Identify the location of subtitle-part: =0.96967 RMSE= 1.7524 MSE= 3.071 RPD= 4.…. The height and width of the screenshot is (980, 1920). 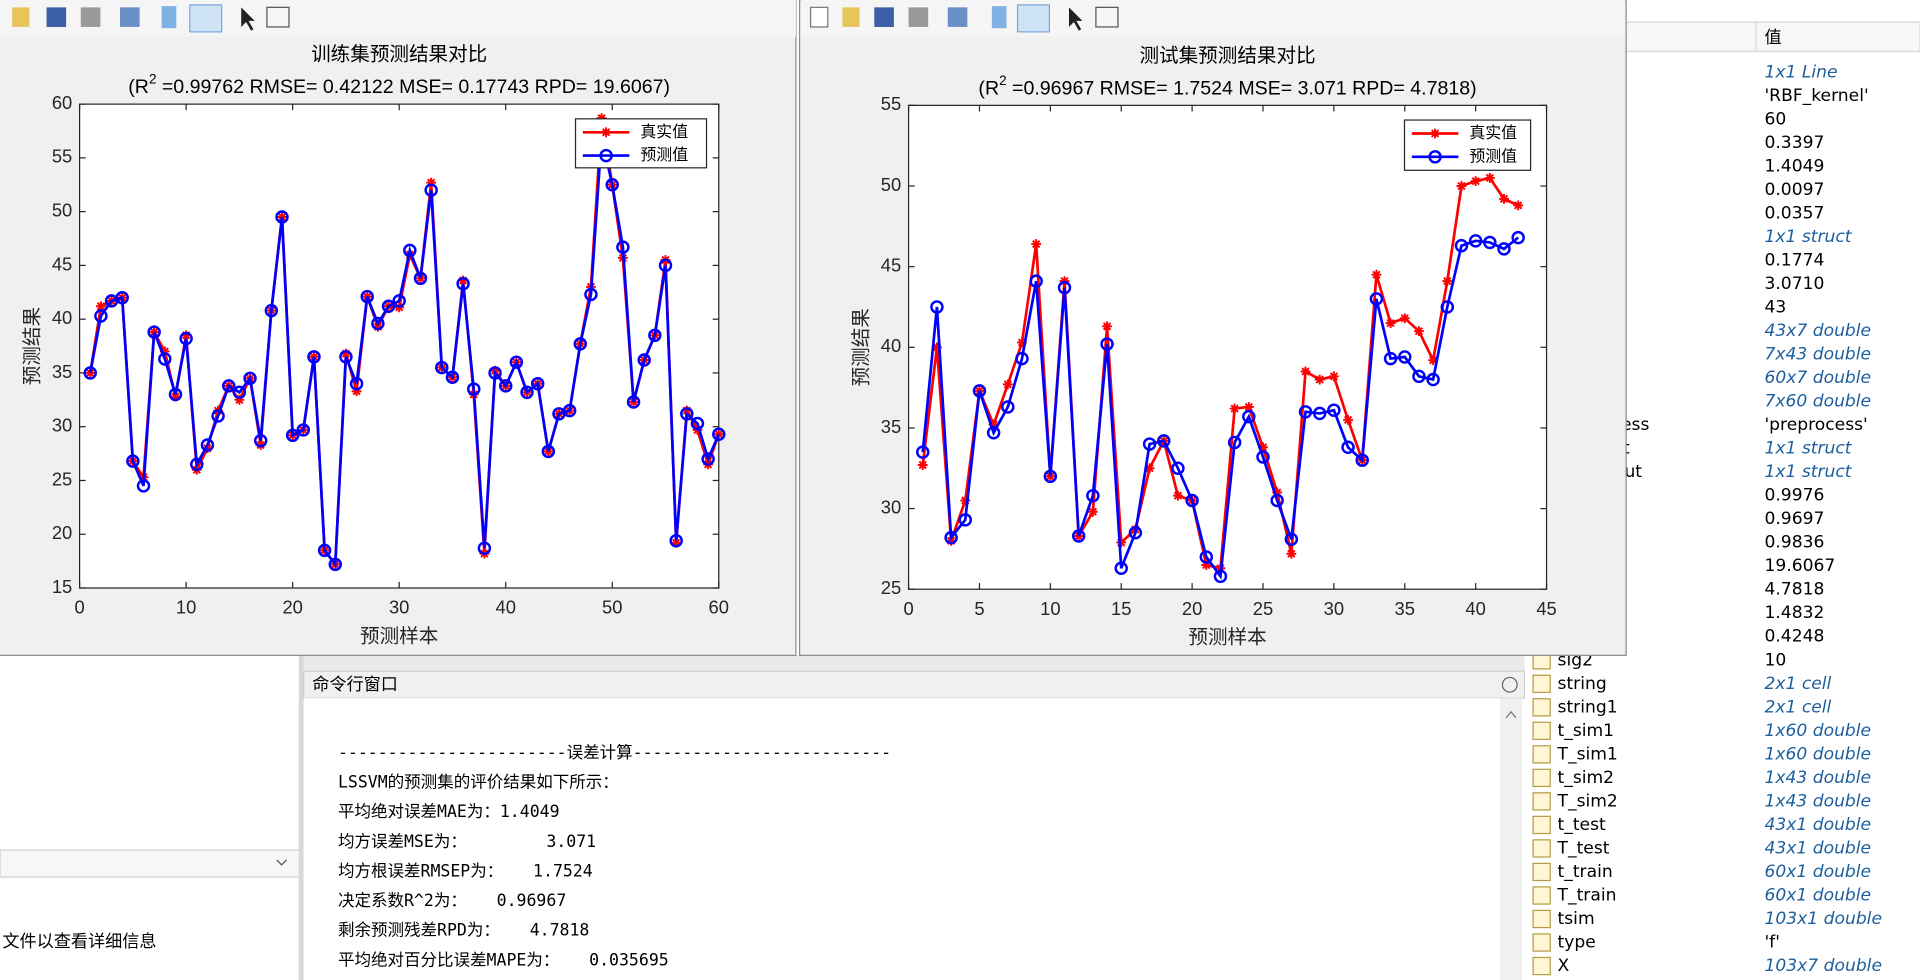
(1242, 89).